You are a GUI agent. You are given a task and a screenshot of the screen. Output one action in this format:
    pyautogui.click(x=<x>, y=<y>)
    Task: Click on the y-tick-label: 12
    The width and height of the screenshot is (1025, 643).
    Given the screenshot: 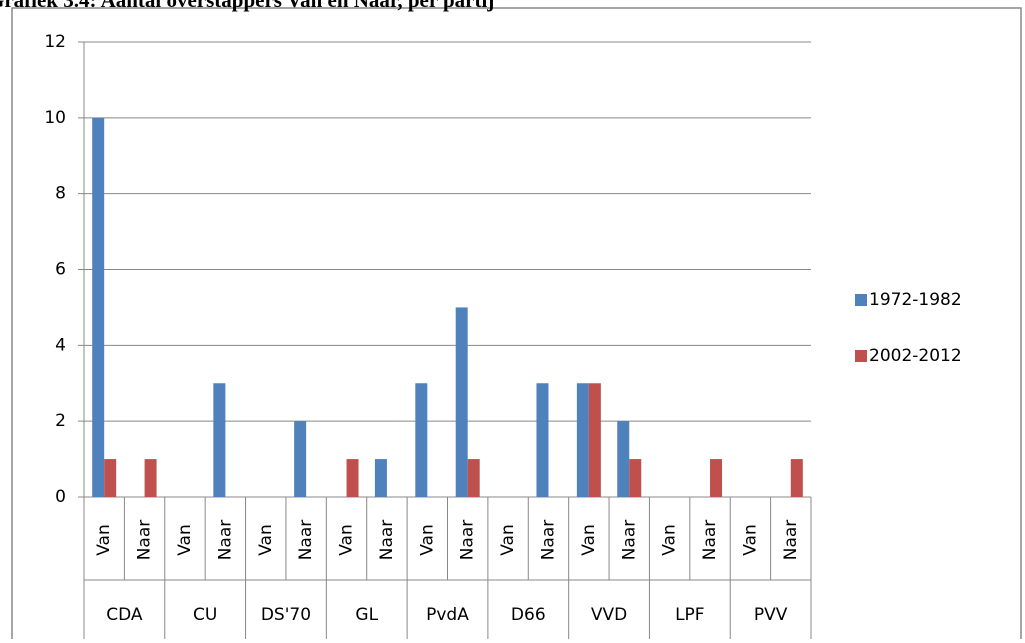 What is the action you would take?
    pyautogui.click(x=55, y=42)
    